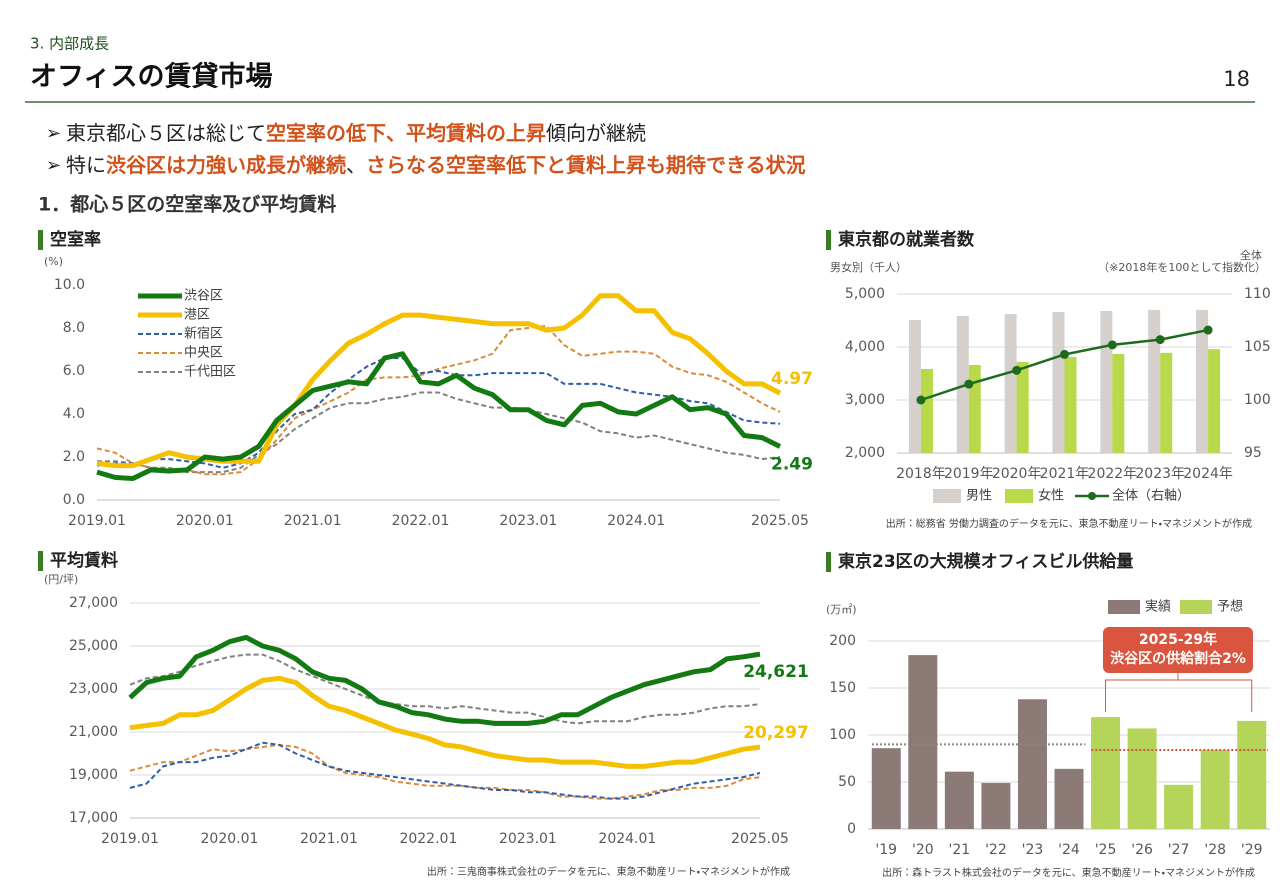  Describe the element at coordinates (1179, 850) in the screenshot. I see `x-tick-label: '27` at that location.